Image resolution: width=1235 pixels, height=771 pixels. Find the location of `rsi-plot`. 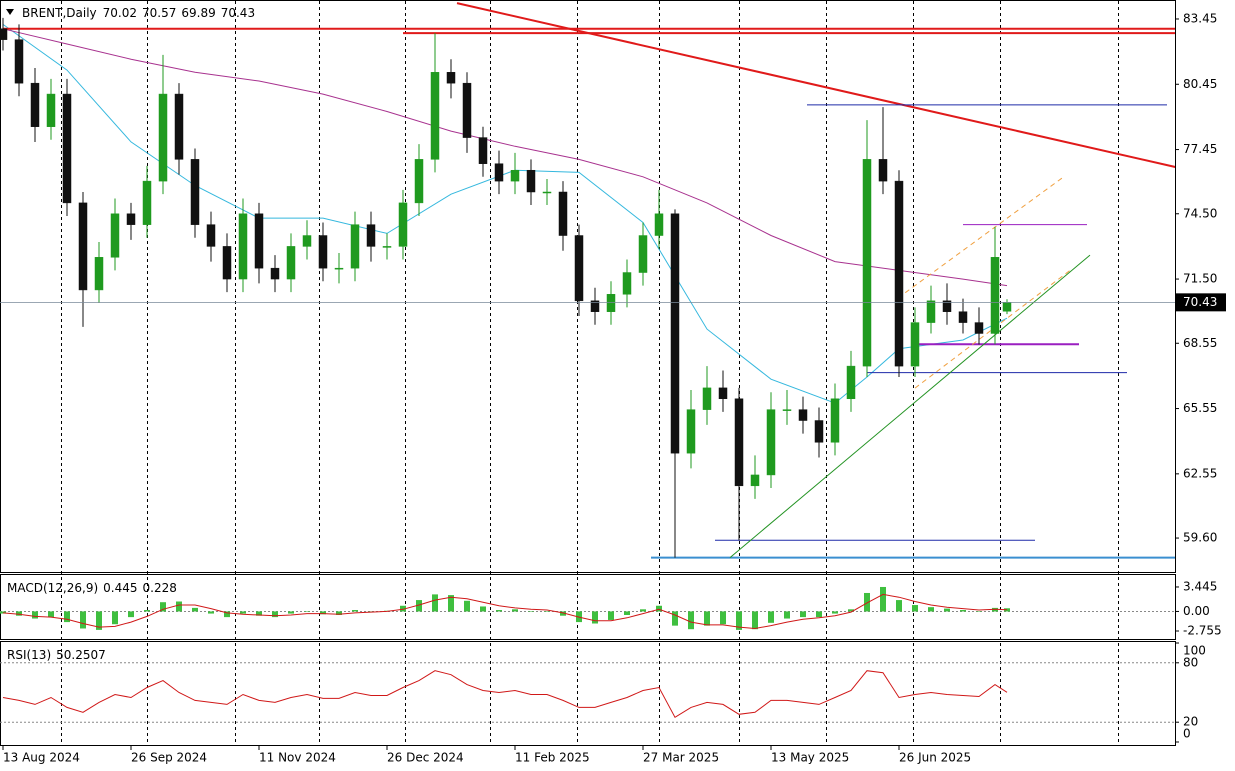

rsi-plot is located at coordinates (587, 692).